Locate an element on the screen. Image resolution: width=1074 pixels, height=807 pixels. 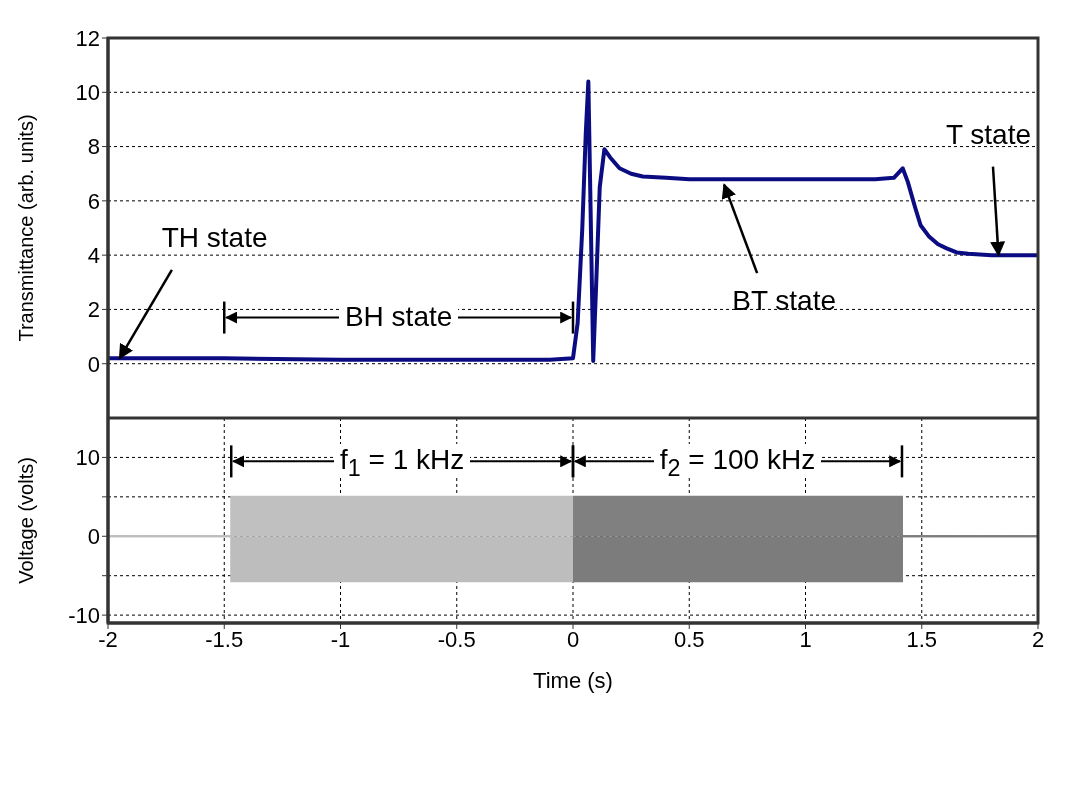
annotation: TH state is located at coordinates (214, 238).